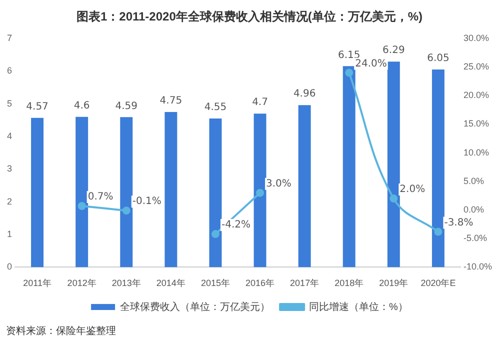  Describe the element at coordinates (235, 225) in the screenshot. I see `data-label: -4.2%` at that location.